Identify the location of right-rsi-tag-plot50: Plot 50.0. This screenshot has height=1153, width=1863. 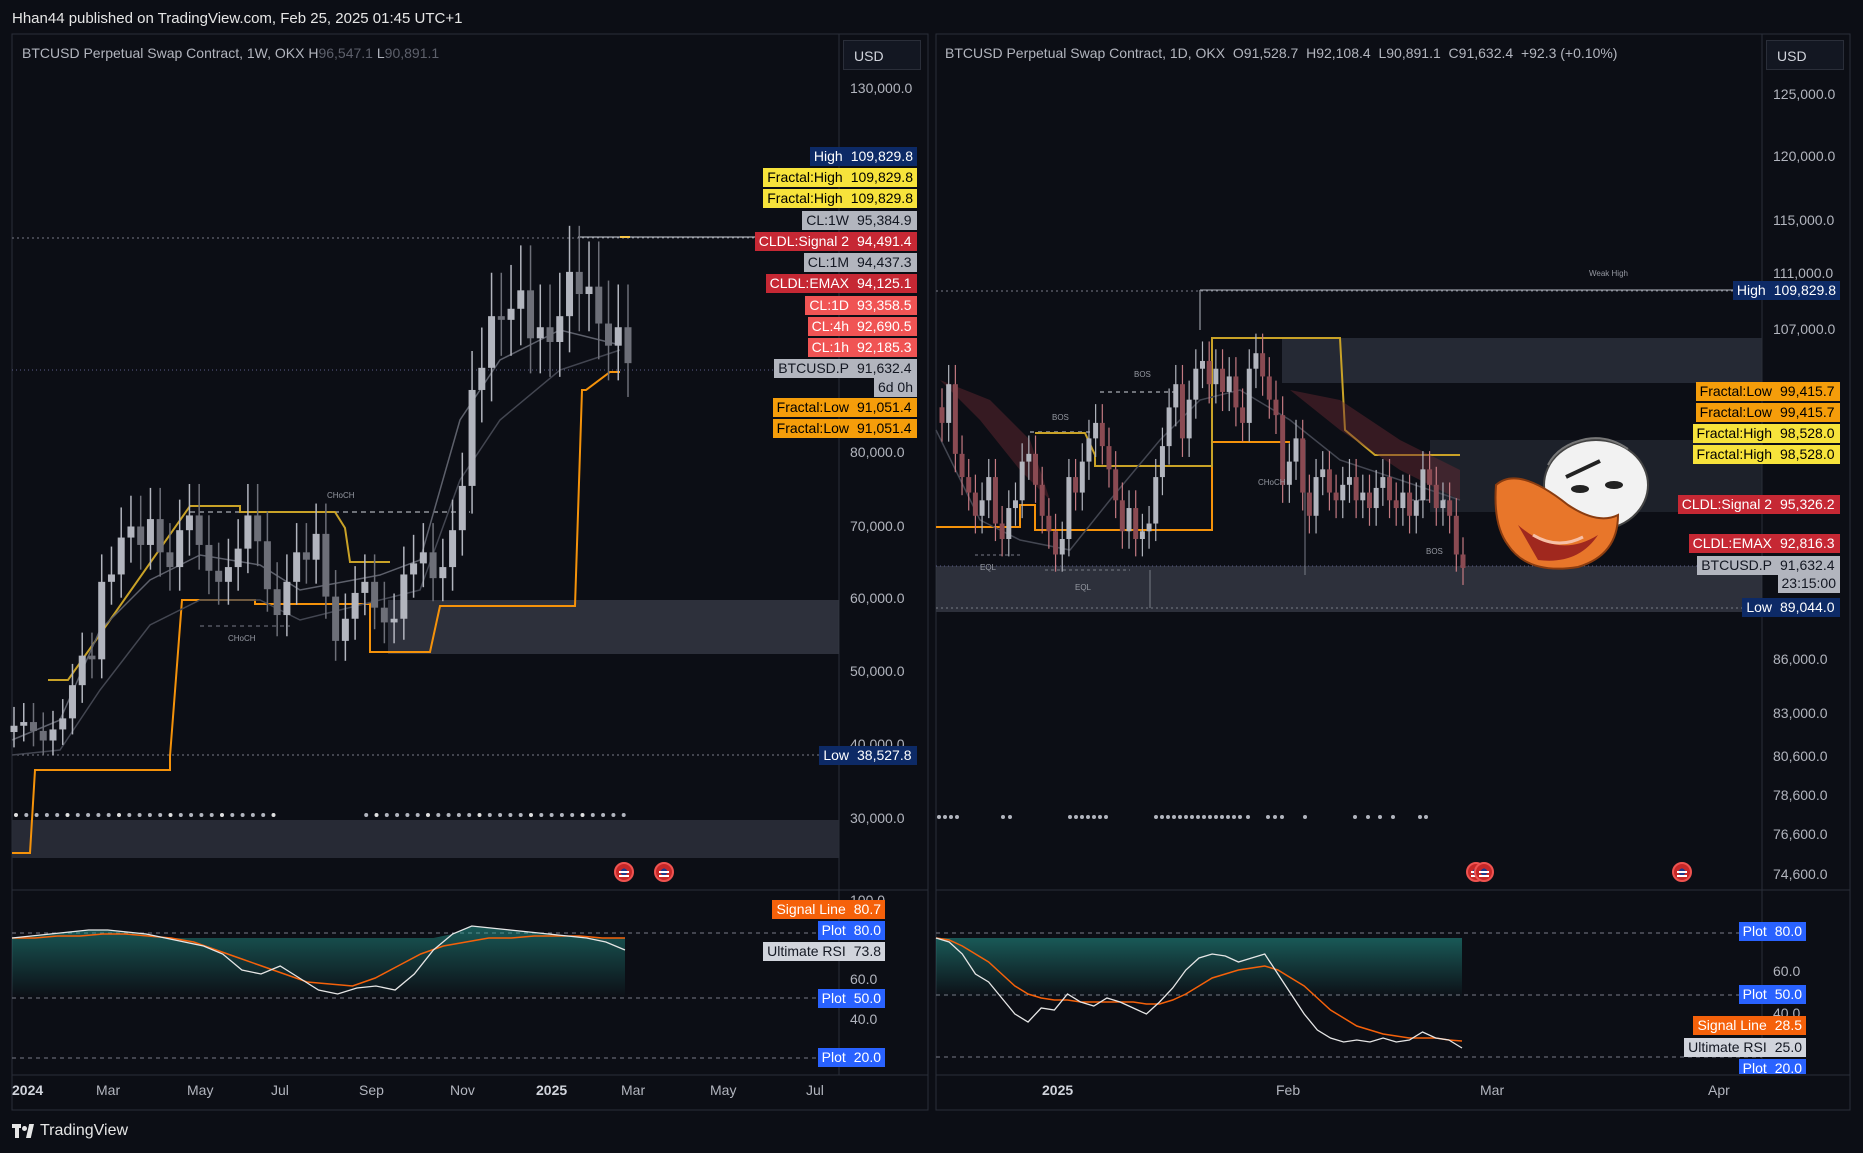
(1772, 994).